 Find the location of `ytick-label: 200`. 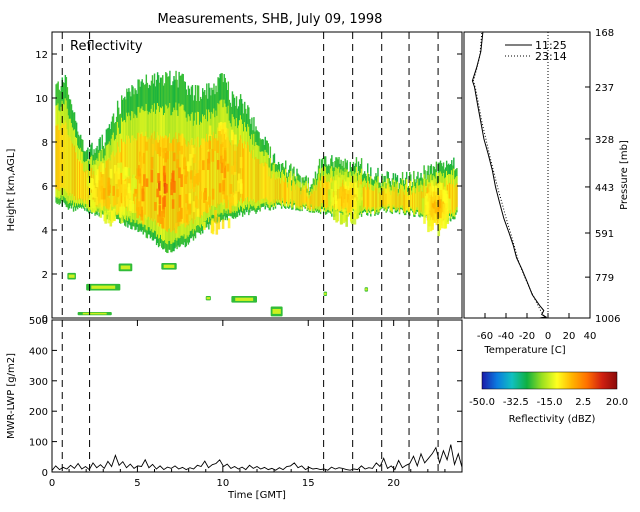

ytick-label: 200 is located at coordinates (38, 412).